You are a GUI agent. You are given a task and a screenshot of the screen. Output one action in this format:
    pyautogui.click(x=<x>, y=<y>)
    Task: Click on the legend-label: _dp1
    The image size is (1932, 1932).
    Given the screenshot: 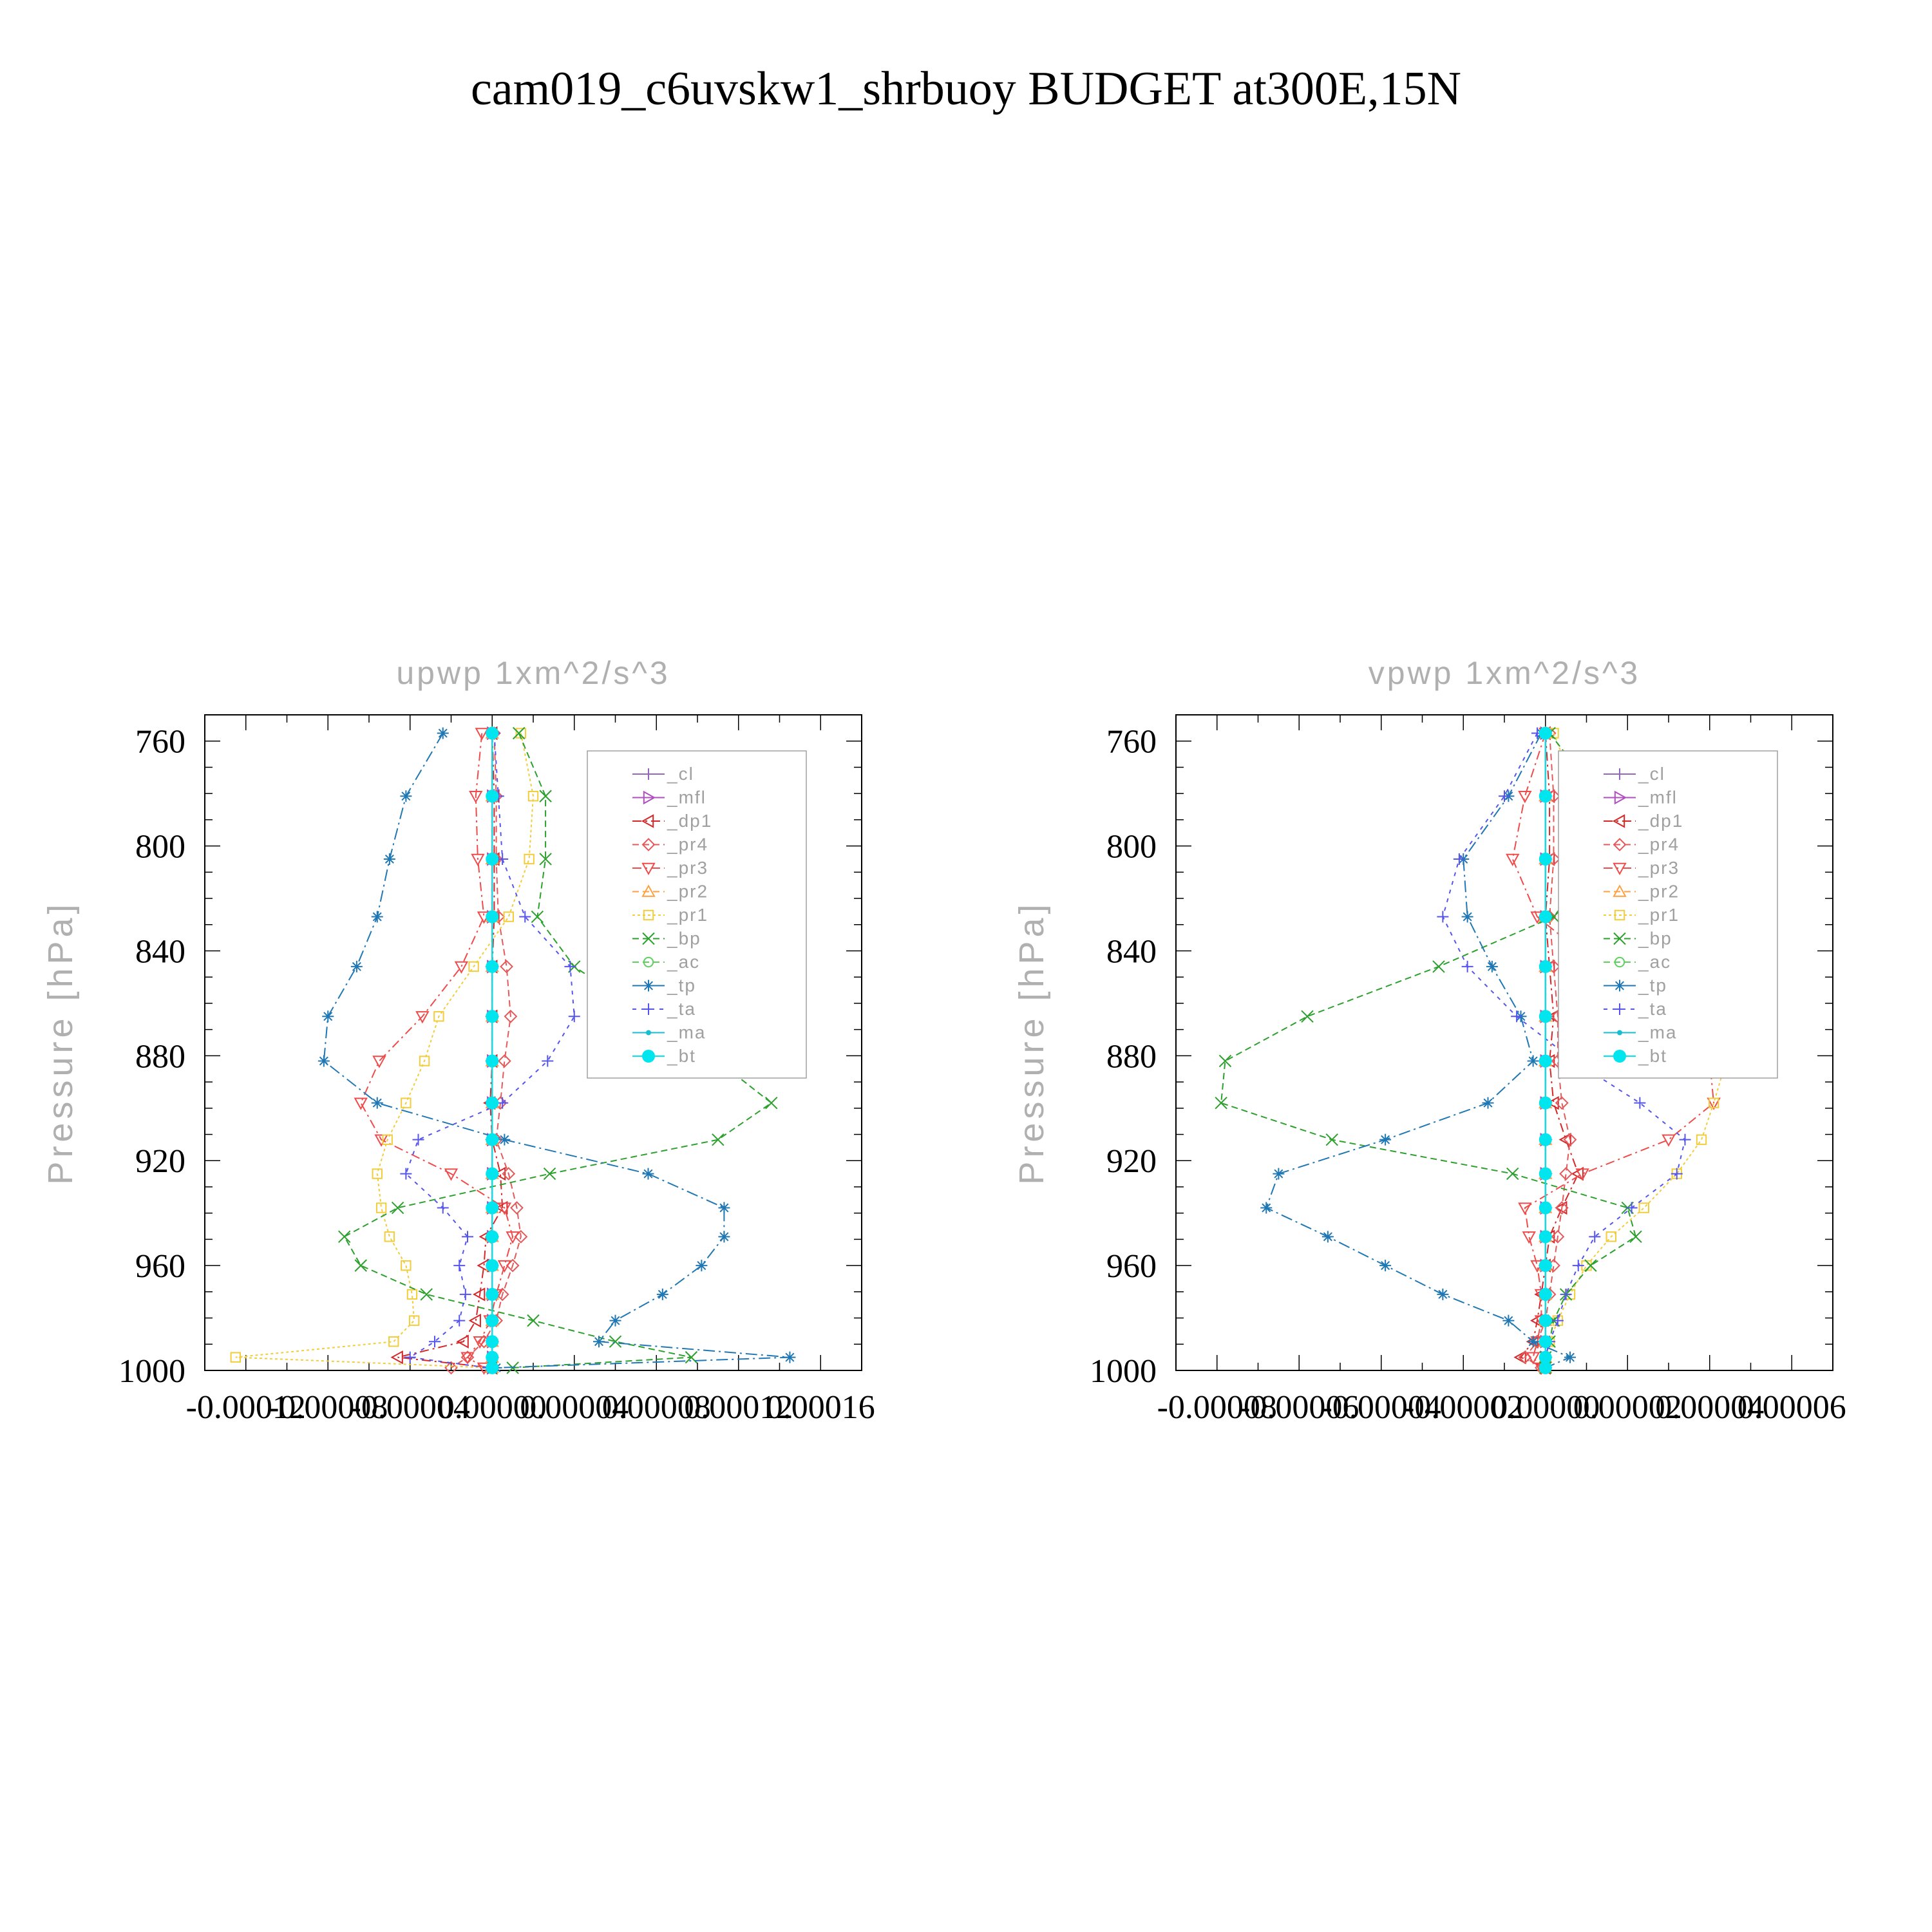 What is the action you would take?
    pyautogui.click(x=689, y=821)
    